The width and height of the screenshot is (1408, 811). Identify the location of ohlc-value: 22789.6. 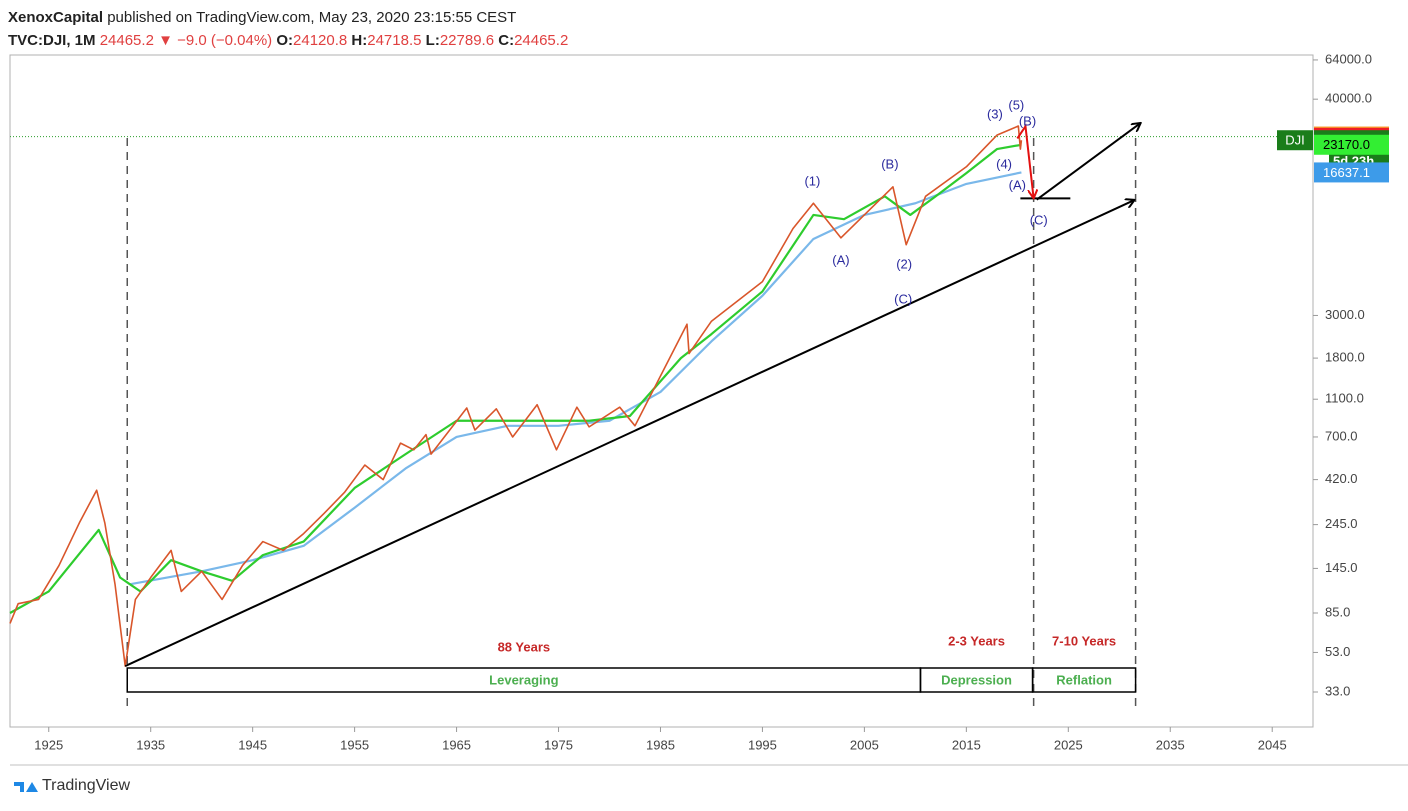
(467, 40).